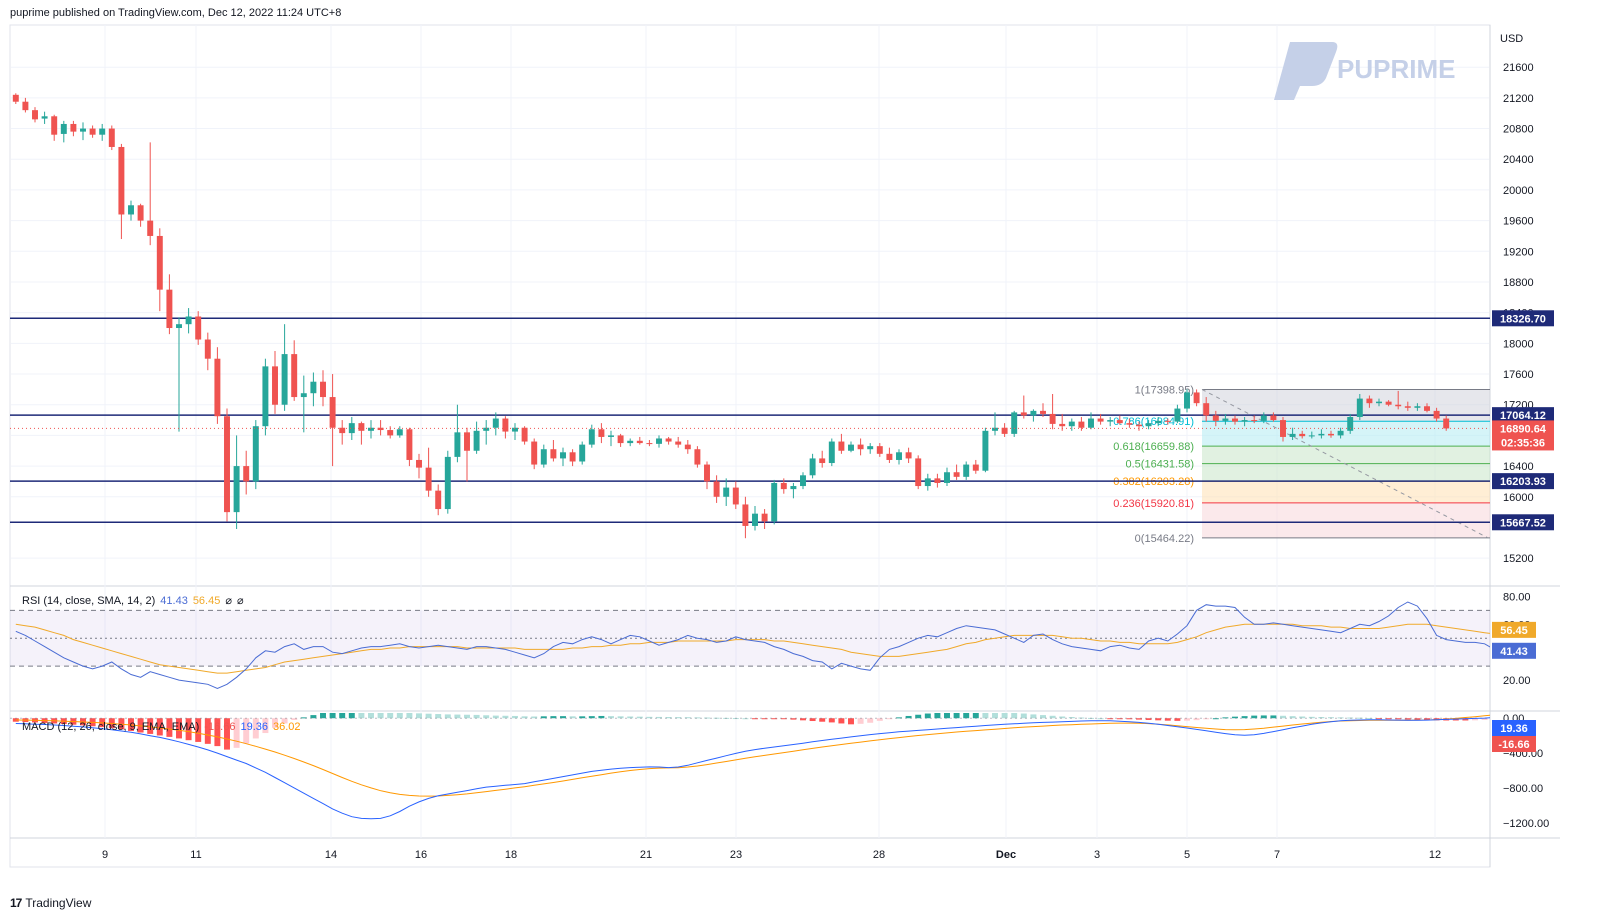 The width and height of the screenshot is (1600, 920). What do you see at coordinates (1514, 728) in the screenshot?
I see `macd-tag` at bounding box center [1514, 728].